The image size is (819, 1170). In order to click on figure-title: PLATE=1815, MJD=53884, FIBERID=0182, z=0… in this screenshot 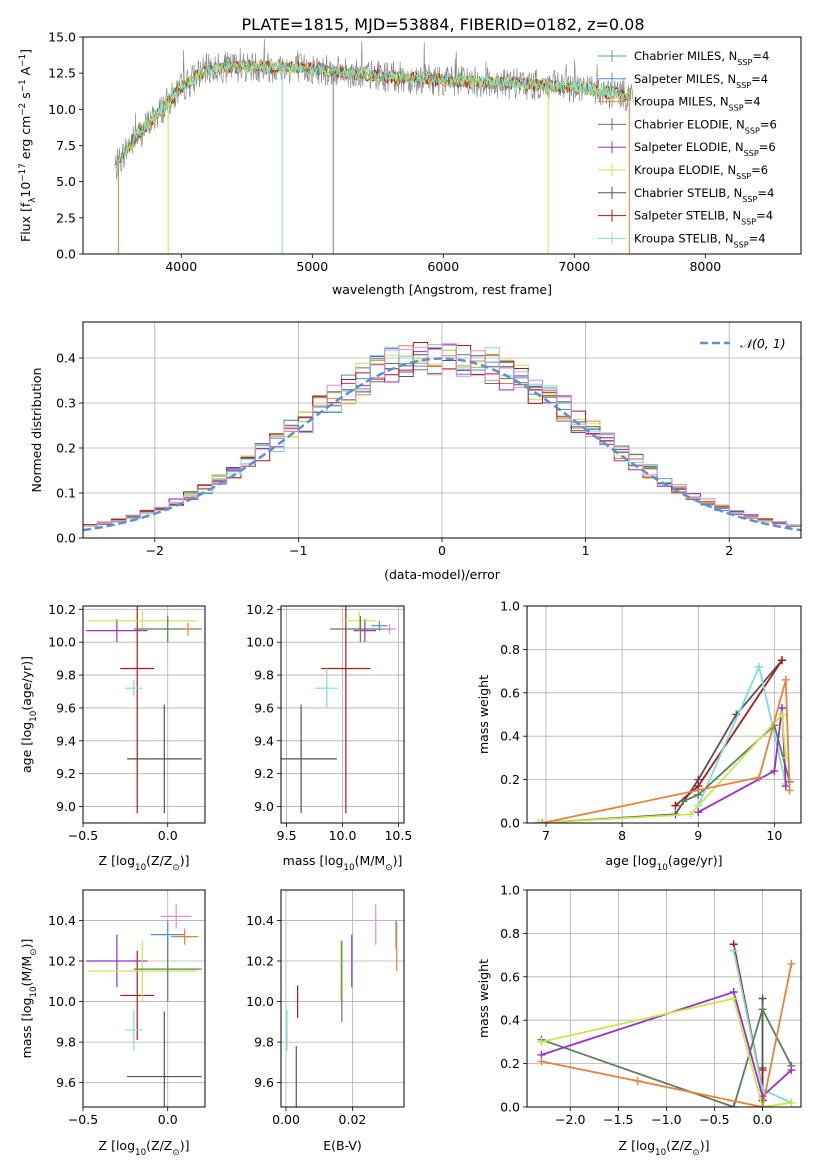, I will do `click(442, 24)`.